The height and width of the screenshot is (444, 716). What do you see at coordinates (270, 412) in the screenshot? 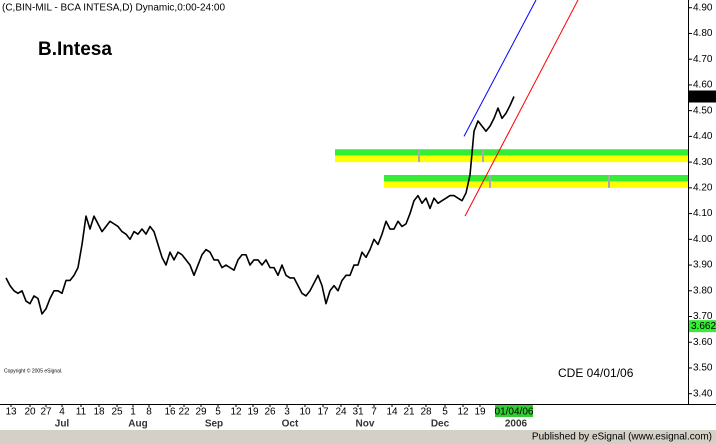
I see `x-tick-label: 26` at bounding box center [270, 412].